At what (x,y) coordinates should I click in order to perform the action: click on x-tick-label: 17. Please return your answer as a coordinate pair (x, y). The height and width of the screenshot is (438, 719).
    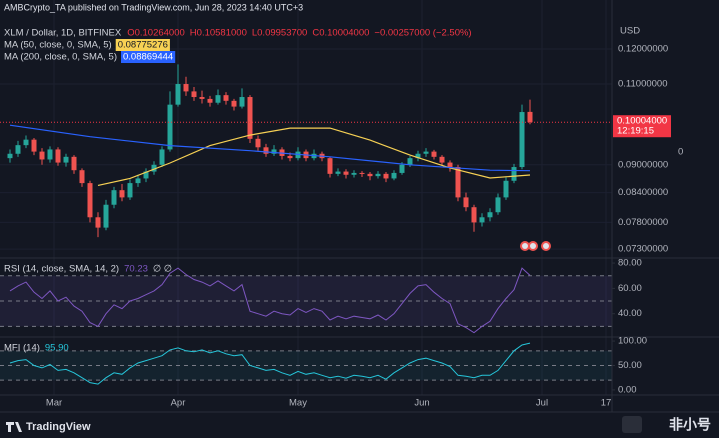
    Looking at the image, I should click on (606, 403).